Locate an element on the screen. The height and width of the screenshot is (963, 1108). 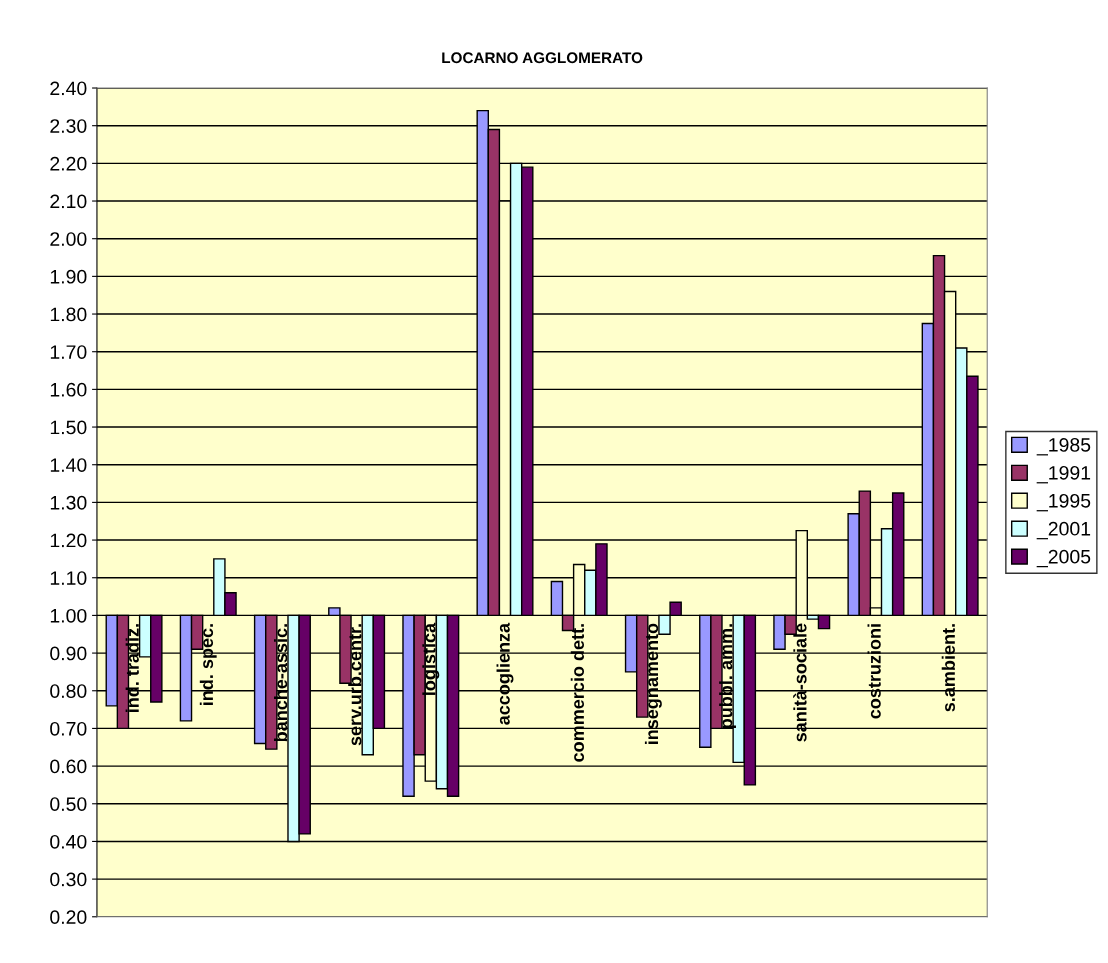
y-tick-label: 2.40 is located at coordinates (68, 88).